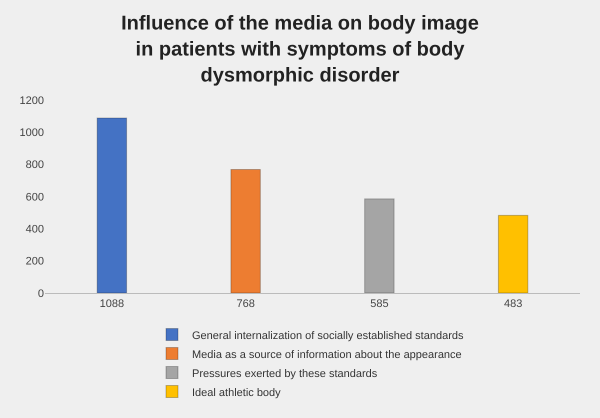  Describe the element at coordinates (35, 230) in the screenshot. I see `y-tick-label: 400` at that location.